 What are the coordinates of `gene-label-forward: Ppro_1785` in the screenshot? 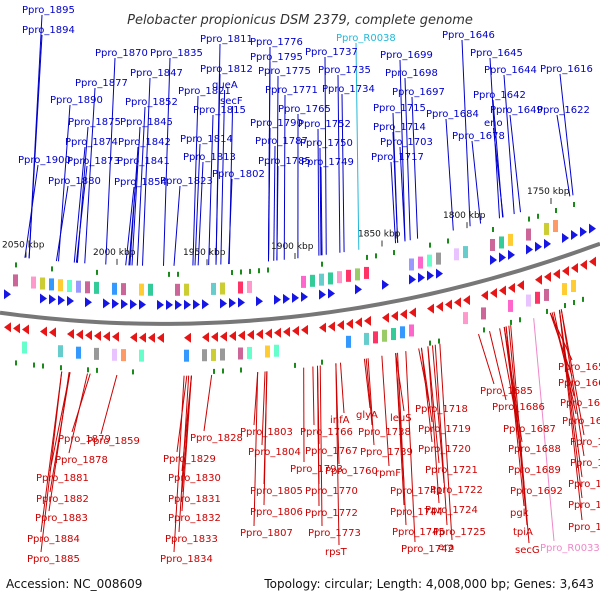 It's located at (284, 161).